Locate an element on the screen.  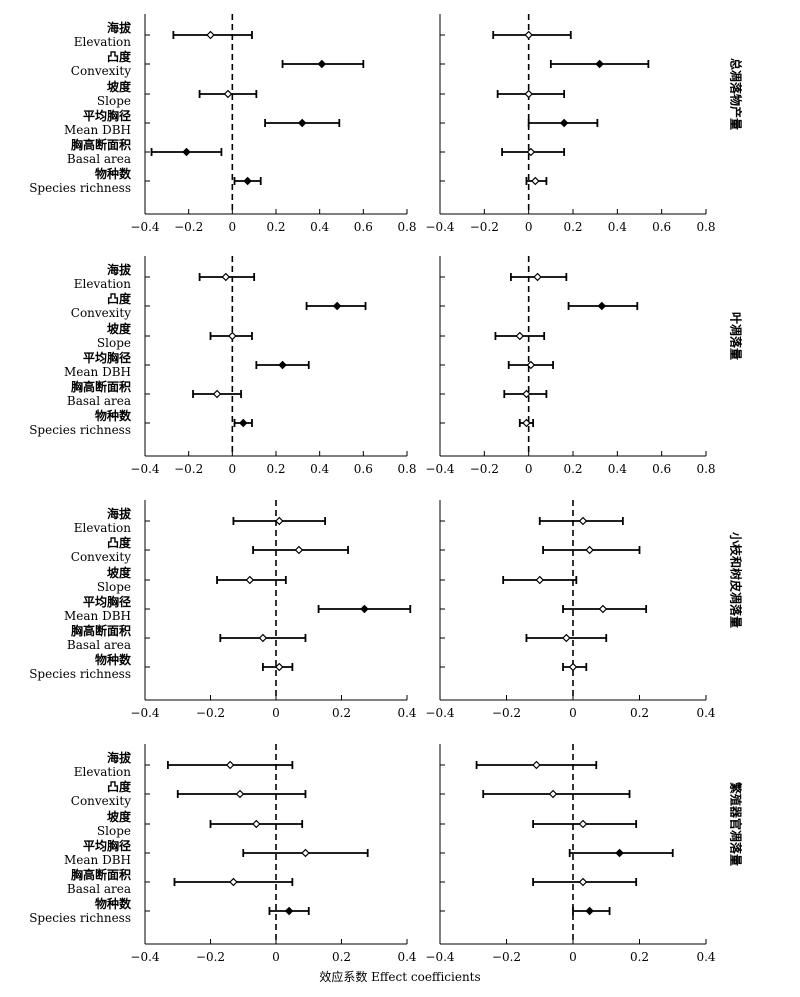
predictor-label-en: Species richness is located at coordinates (80, 430).